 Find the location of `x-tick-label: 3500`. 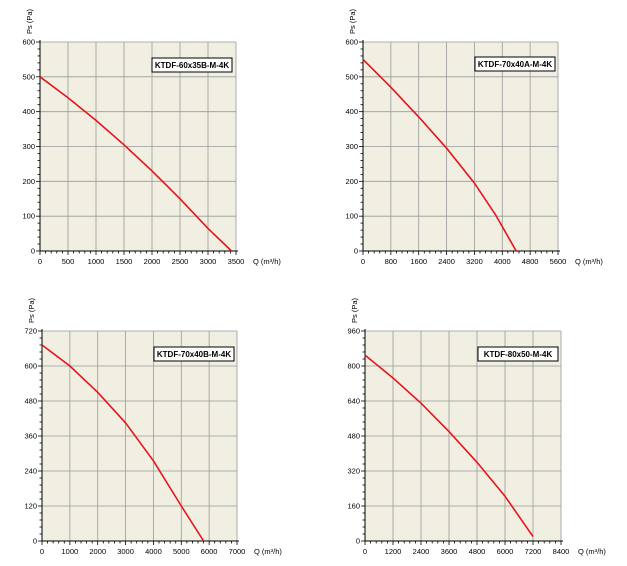

x-tick-label: 3500 is located at coordinates (236, 261).